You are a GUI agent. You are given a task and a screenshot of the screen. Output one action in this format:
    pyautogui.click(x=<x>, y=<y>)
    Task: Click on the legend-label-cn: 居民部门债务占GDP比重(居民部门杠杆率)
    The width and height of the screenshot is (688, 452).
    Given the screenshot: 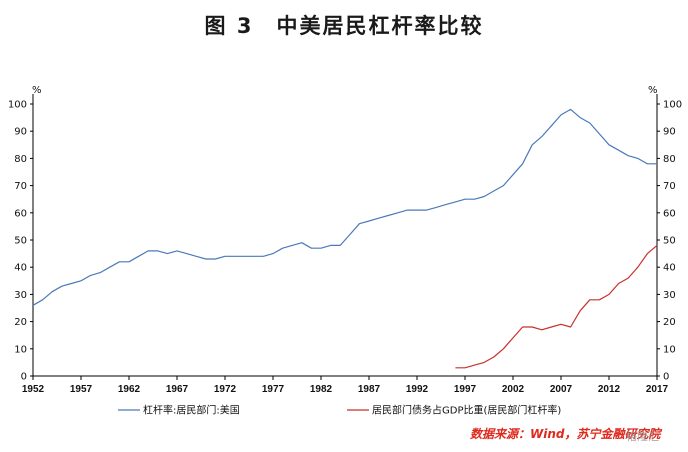 What is the action you would take?
    pyautogui.click(x=466, y=410)
    